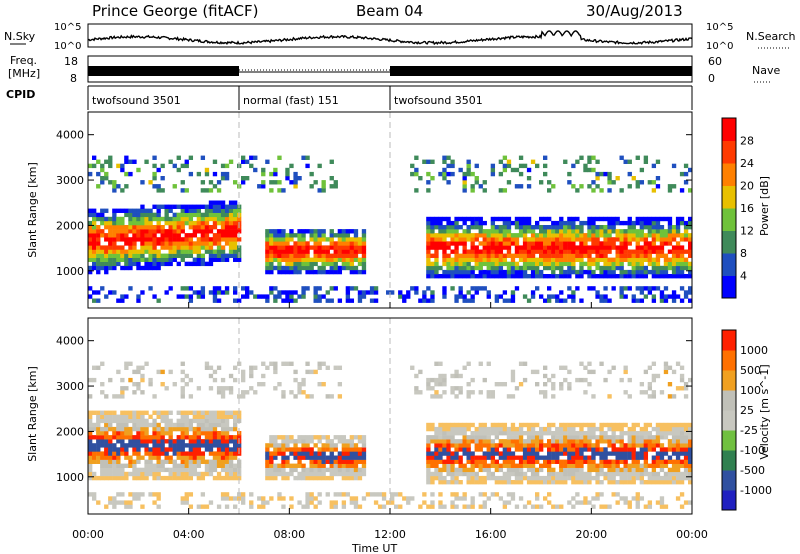 The height and width of the screenshot is (554, 800). I want to click on noise-right-tick-top: 10^5, so click(719, 27).